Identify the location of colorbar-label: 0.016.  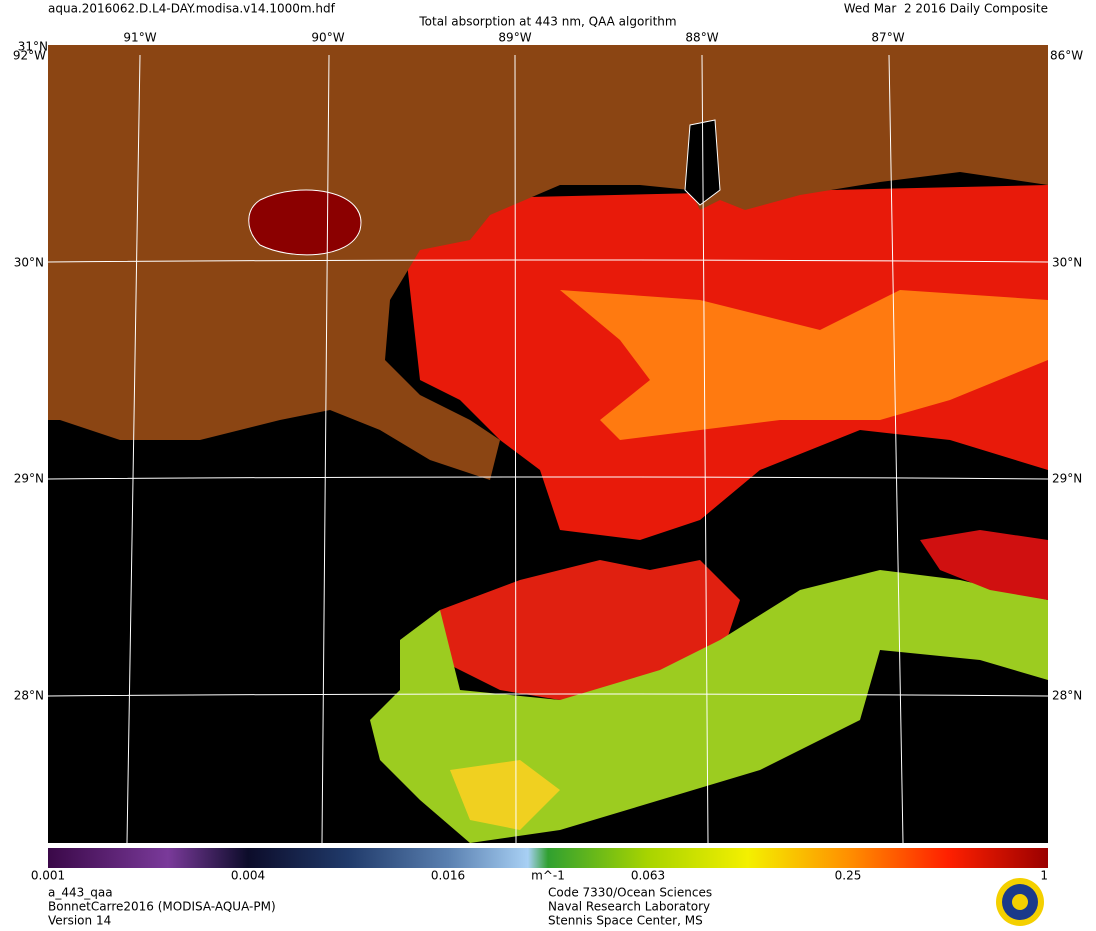
(448, 876).